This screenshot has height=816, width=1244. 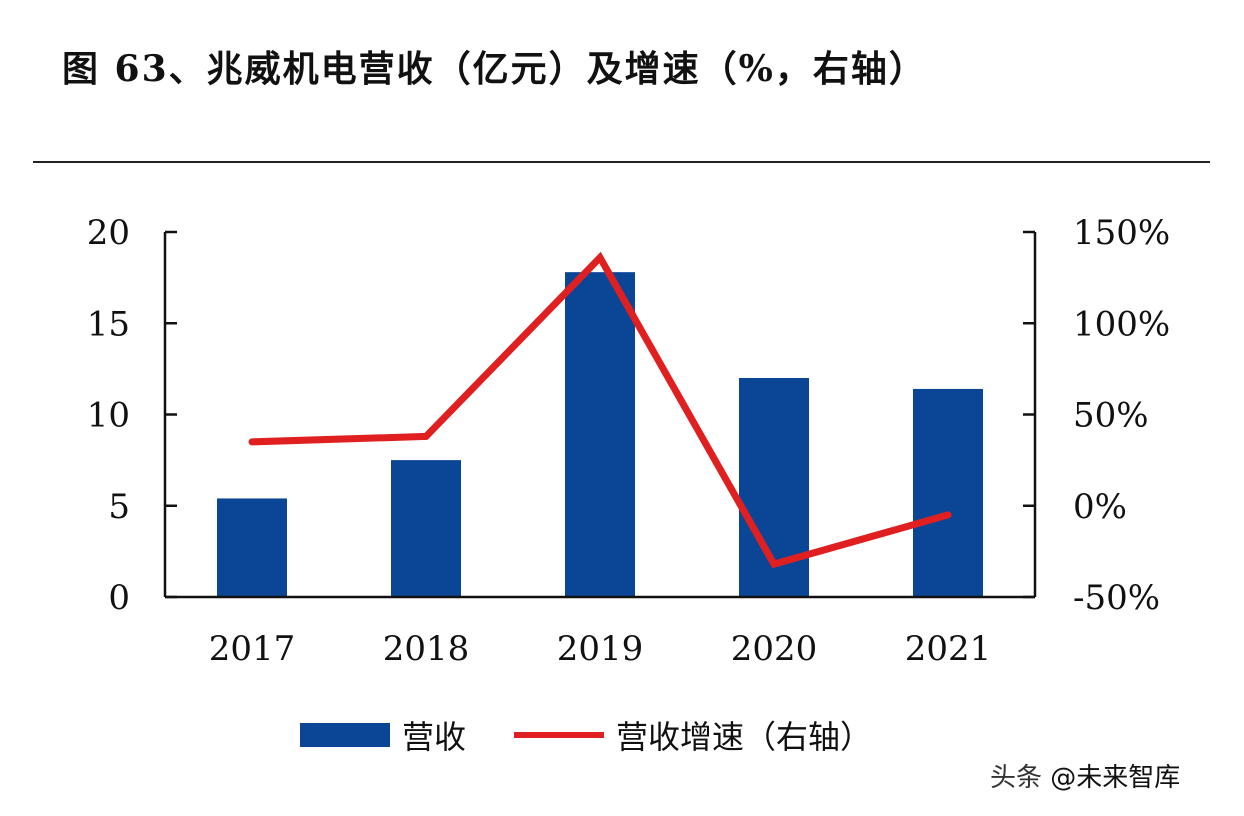 What do you see at coordinates (559, 735) in the screenshot?
I see `legend-swatch-line` at bounding box center [559, 735].